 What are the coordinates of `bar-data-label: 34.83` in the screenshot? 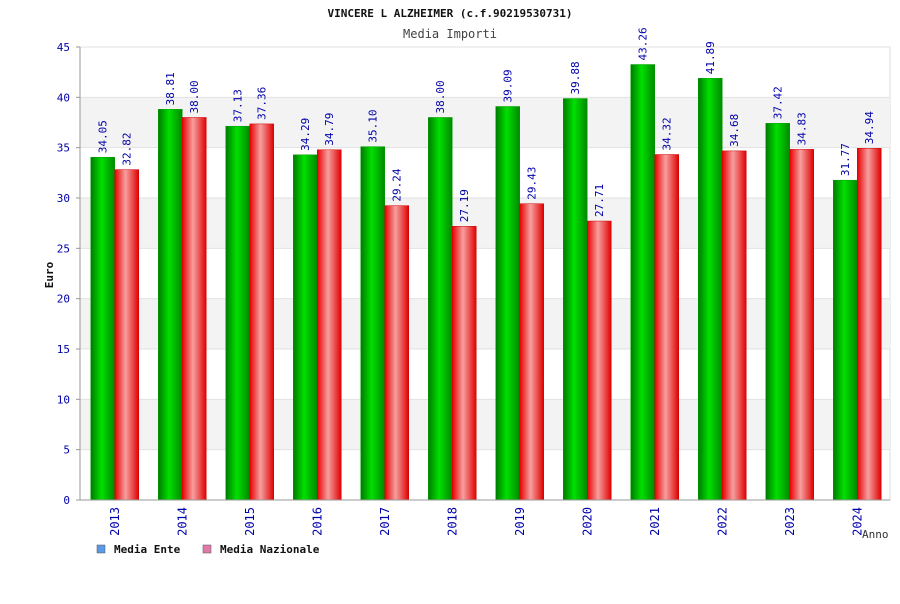 It's located at (802, 128).